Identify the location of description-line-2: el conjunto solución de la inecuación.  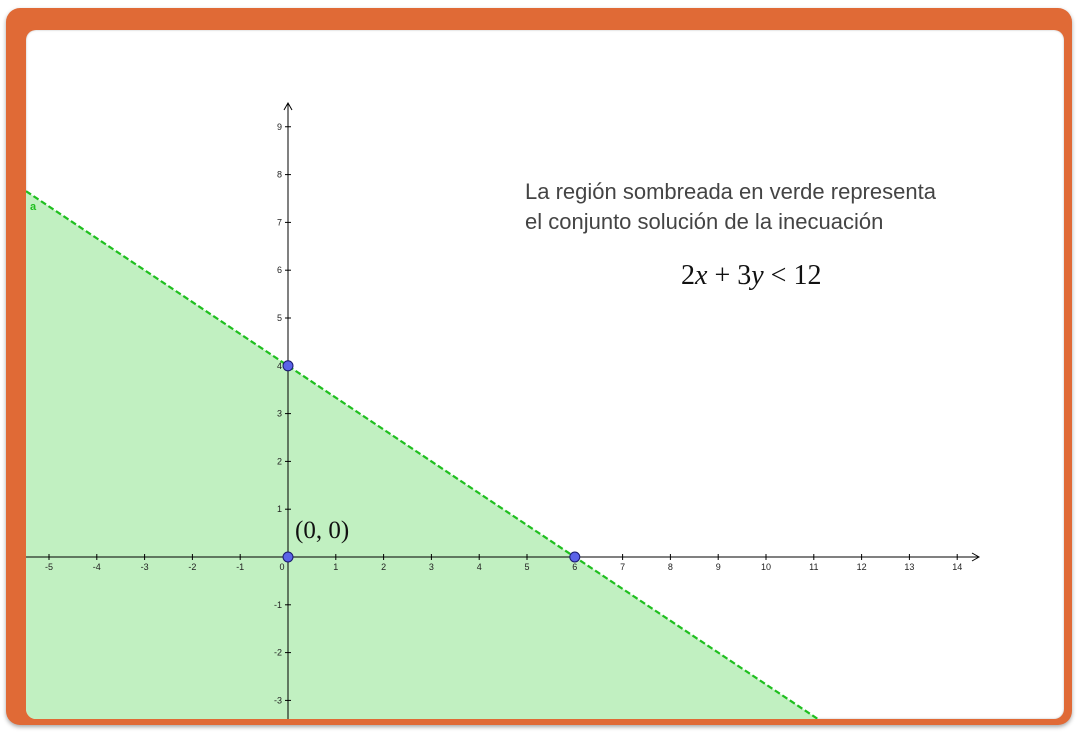
(704, 221).